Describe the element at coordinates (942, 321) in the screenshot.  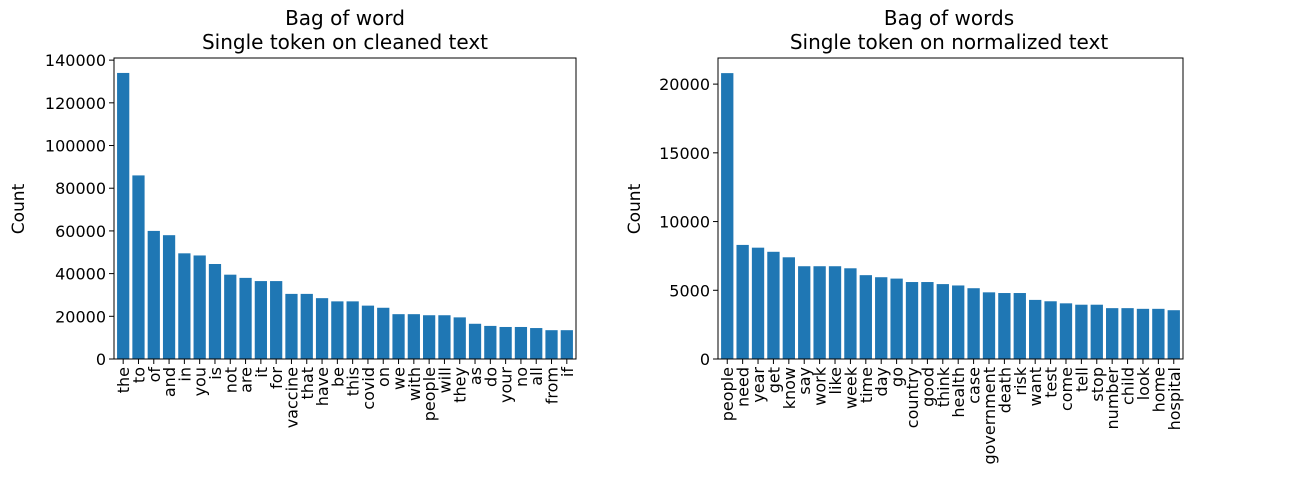
I see `bar-think` at that location.